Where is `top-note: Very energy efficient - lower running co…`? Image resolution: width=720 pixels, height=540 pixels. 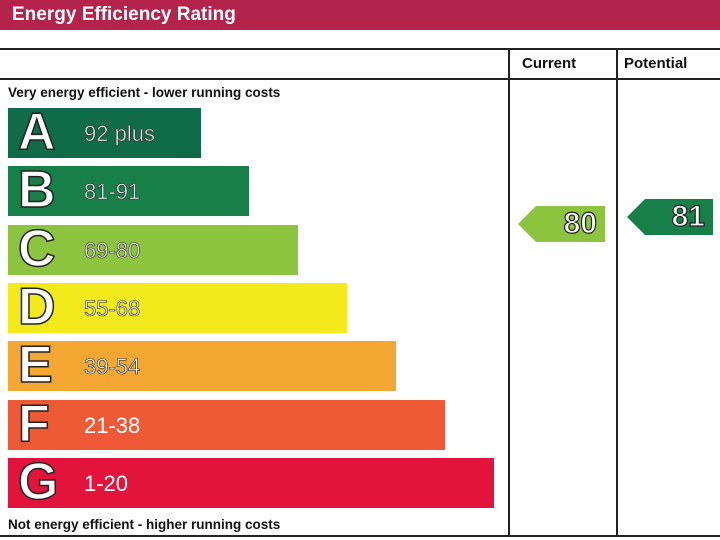
top-note: Very energy efficient - lower running co… is located at coordinates (144, 92).